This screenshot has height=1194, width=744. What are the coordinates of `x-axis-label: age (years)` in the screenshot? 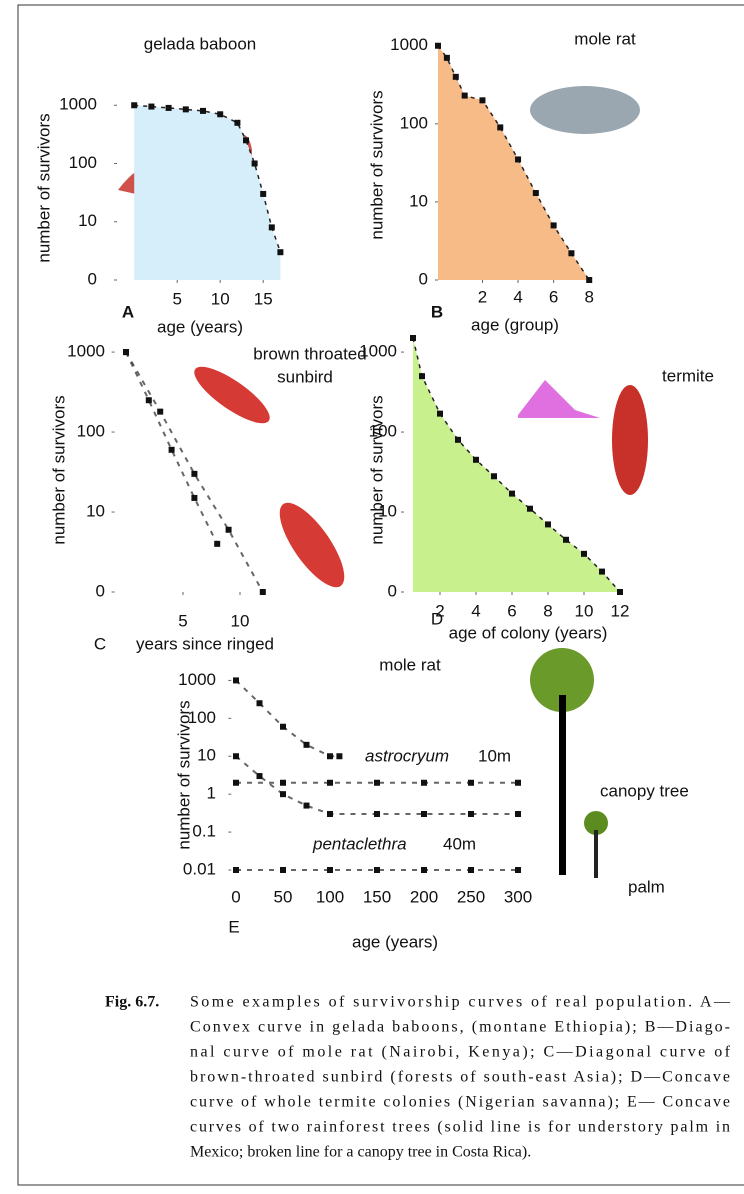 It's located at (395, 941).